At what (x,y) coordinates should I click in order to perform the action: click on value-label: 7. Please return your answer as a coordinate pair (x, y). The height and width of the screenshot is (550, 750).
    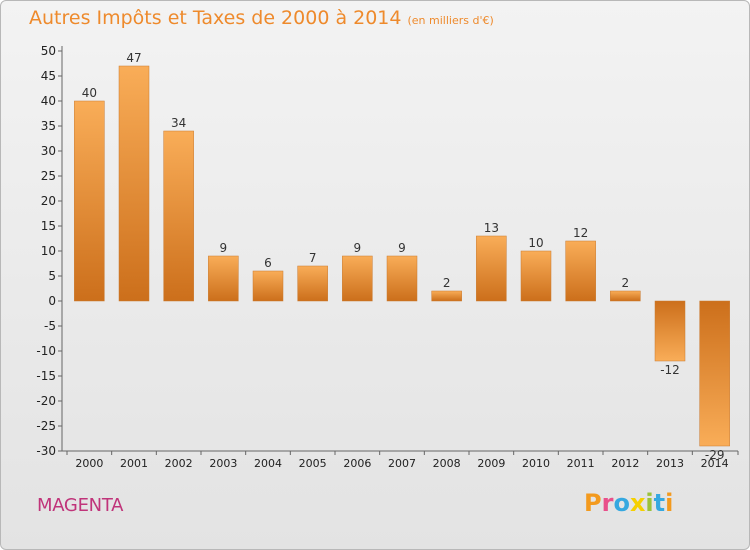
    Looking at the image, I should click on (313, 258).